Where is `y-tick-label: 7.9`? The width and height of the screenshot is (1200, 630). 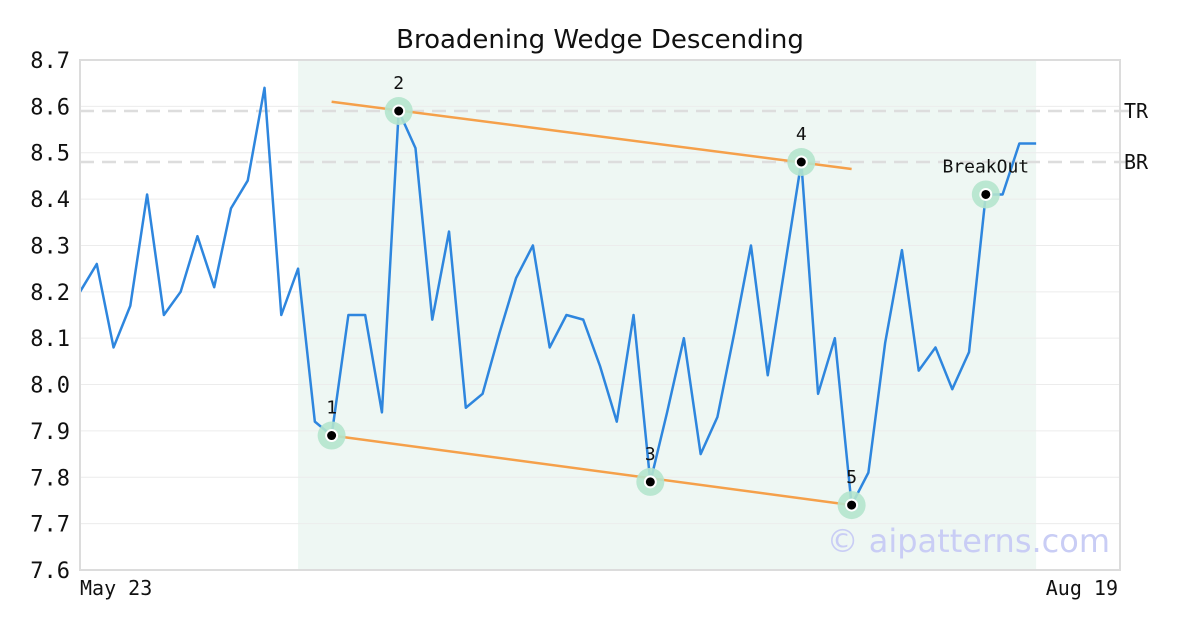
y-tick-label: 7.9 is located at coordinates (50, 432).